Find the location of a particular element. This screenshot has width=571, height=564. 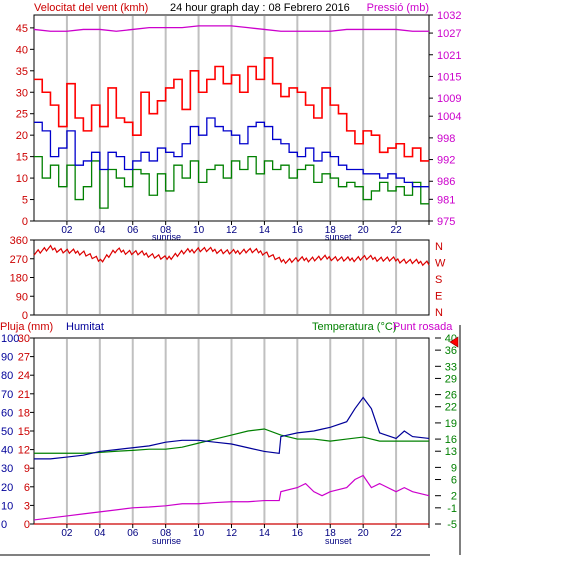

tick-label: 981 is located at coordinates (446, 200).